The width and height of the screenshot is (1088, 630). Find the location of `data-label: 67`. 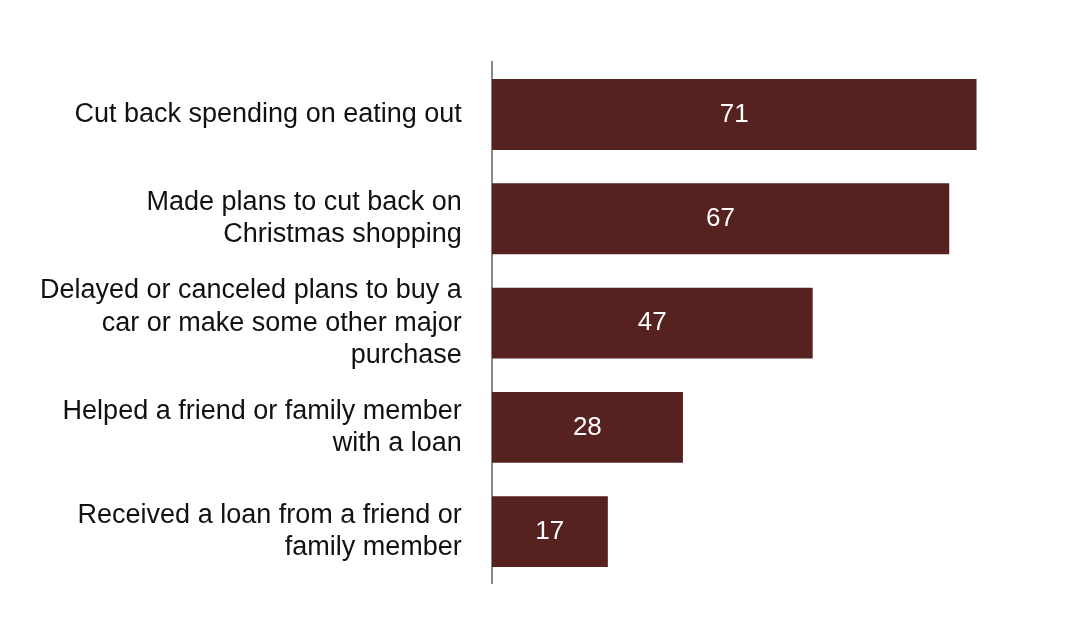

data-label: 67 is located at coordinates (720, 216).